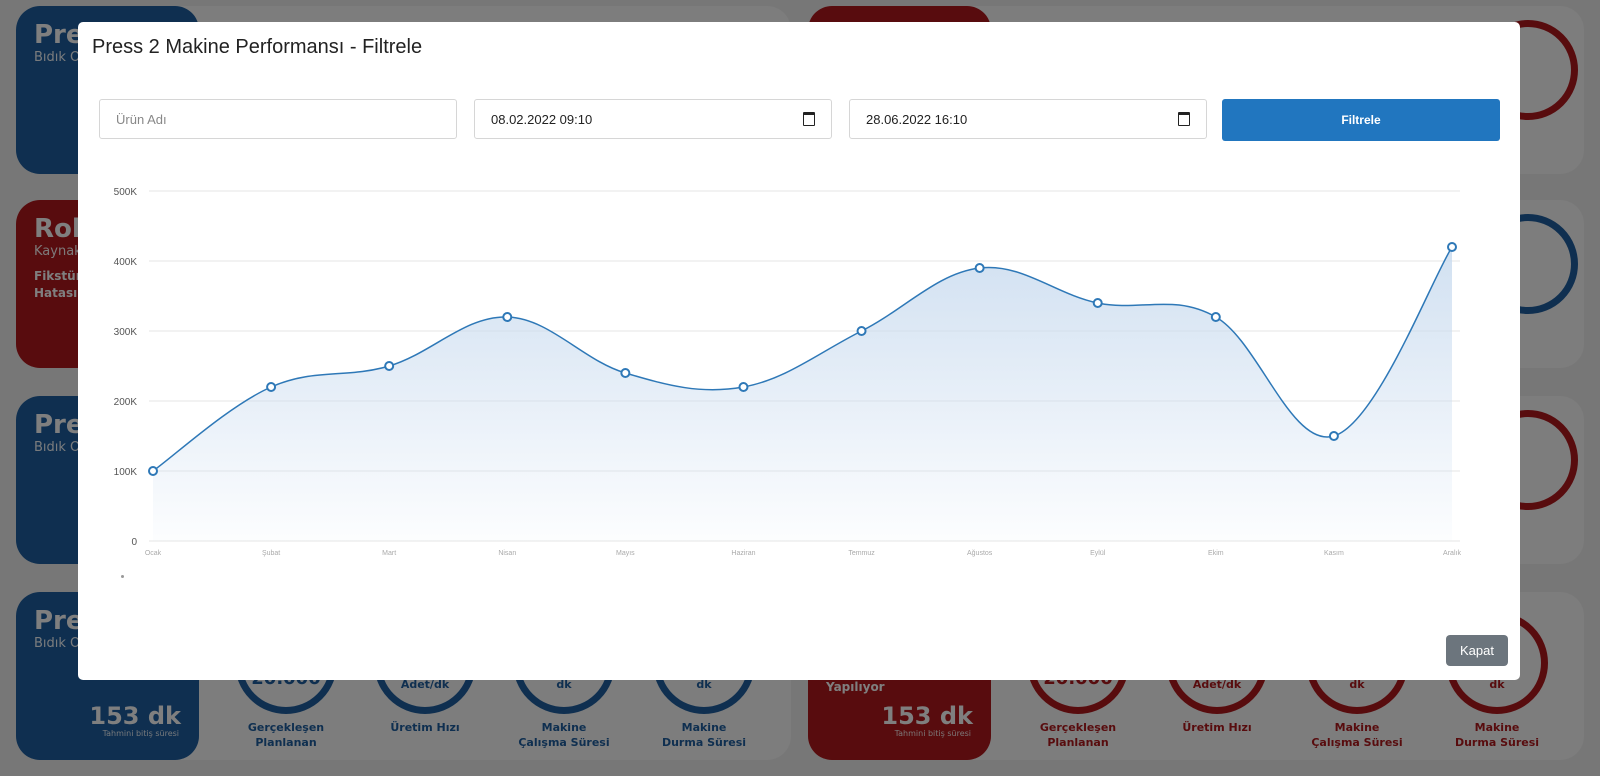  Describe the element at coordinates (507, 553) in the screenshot. I see `x-tick-label: Nisan` at that location.